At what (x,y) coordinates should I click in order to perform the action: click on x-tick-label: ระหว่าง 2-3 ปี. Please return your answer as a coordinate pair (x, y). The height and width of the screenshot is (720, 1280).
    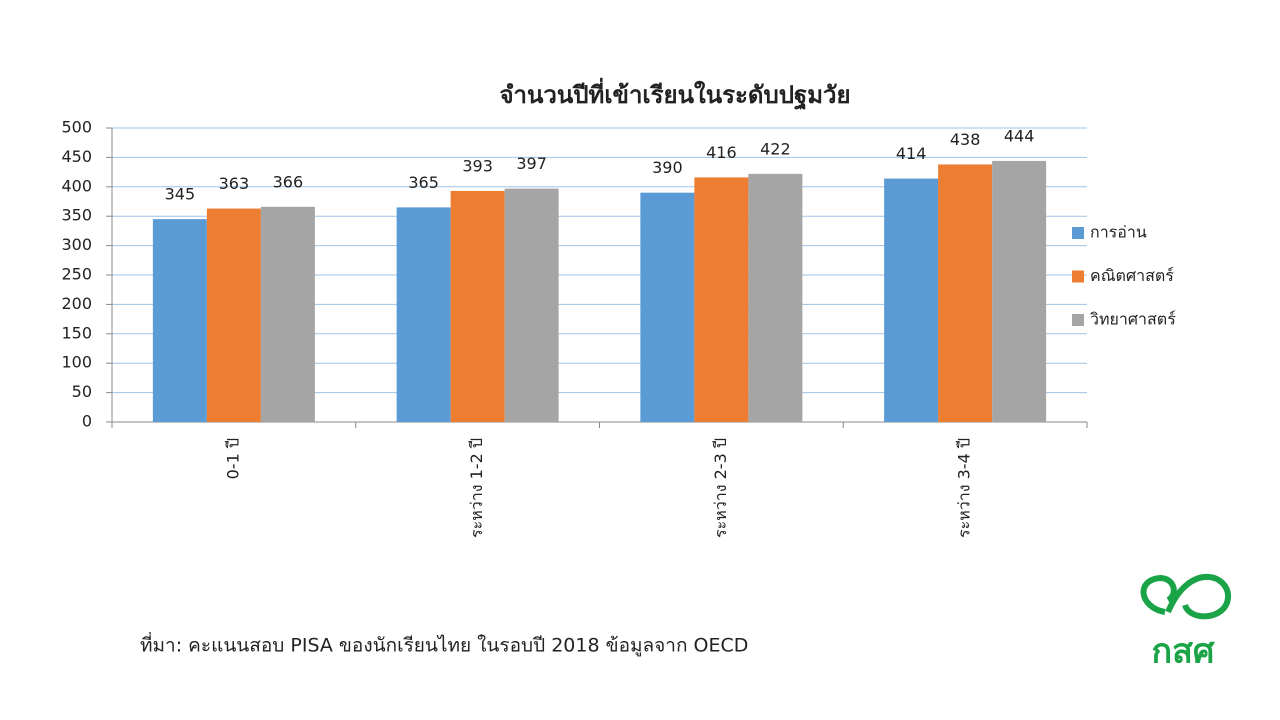
    Looking at the image, I should click on (720, 488).